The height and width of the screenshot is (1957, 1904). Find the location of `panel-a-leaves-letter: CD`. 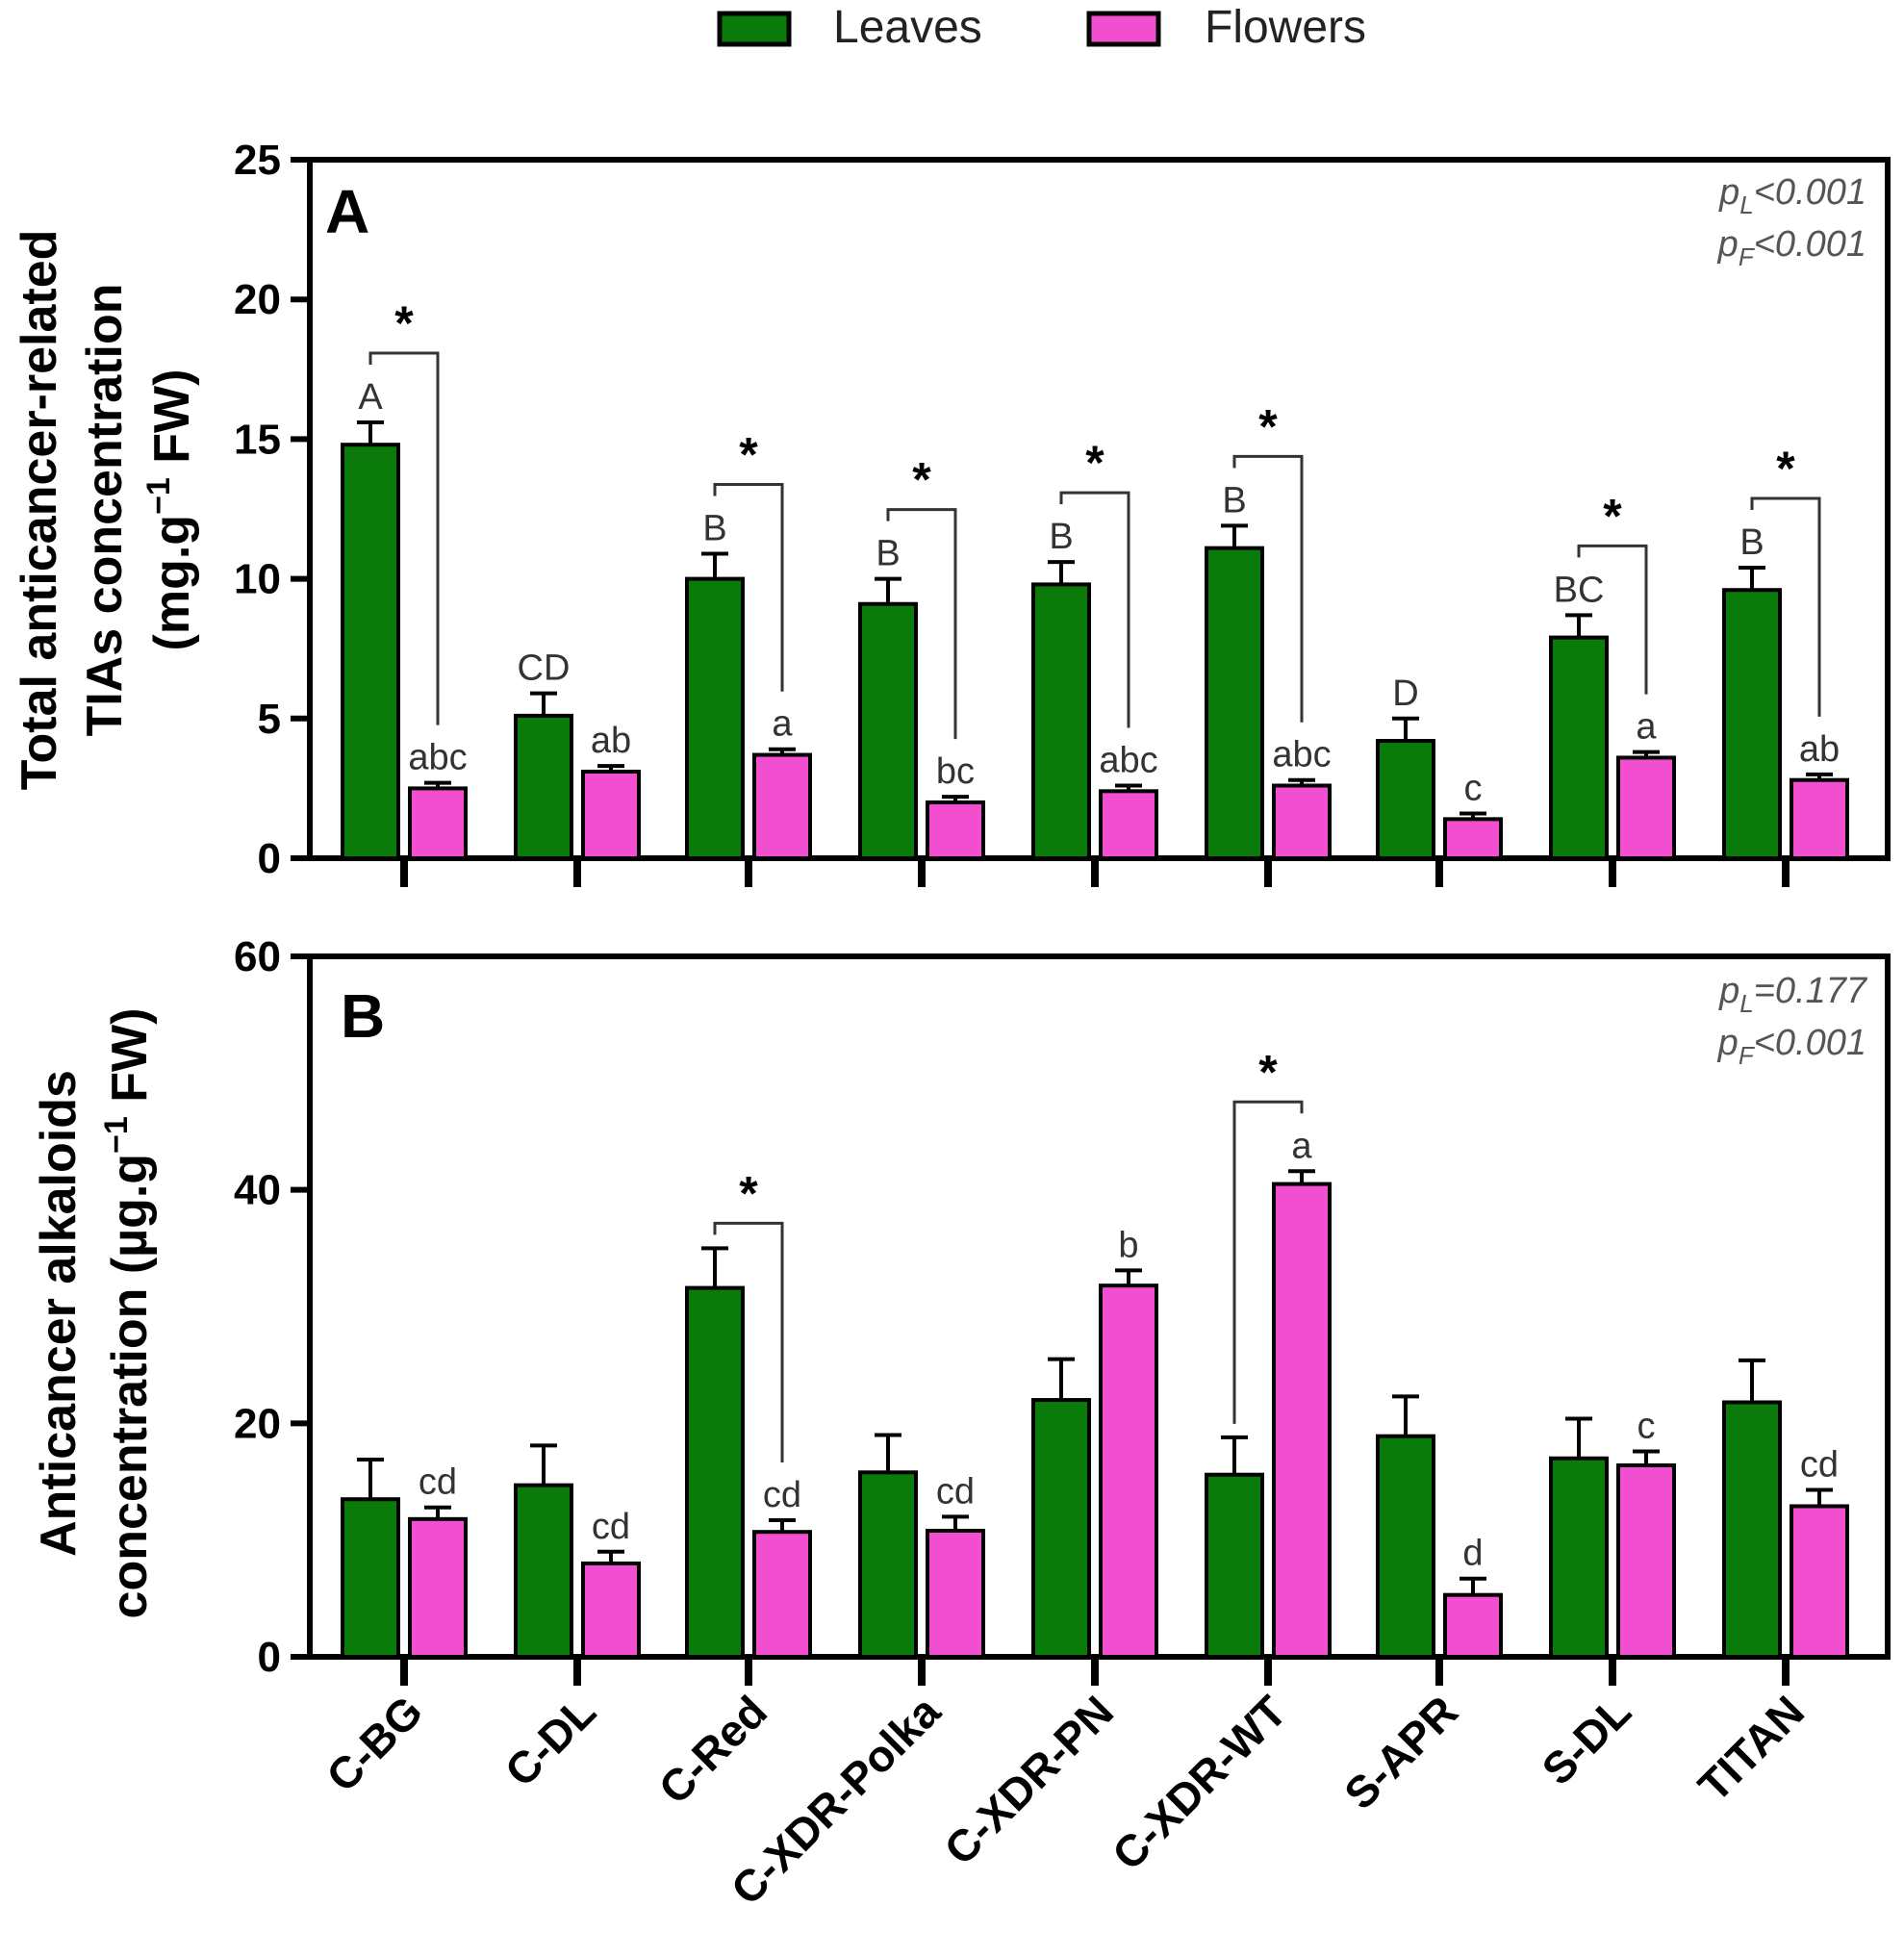

panel-a-leaves-letter: CD is located at coordinates (544, 668).